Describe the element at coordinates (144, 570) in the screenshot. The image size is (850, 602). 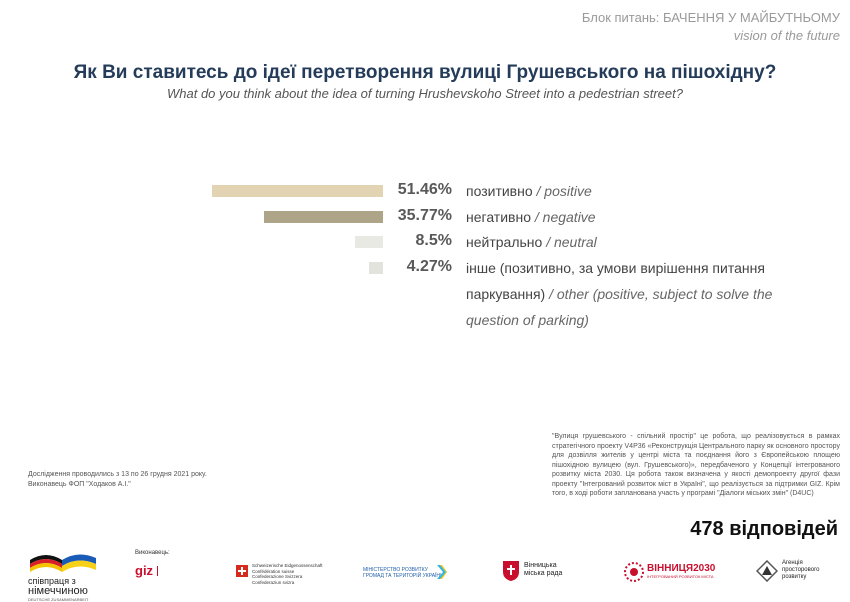
I see `giz-name: giz` at that location.